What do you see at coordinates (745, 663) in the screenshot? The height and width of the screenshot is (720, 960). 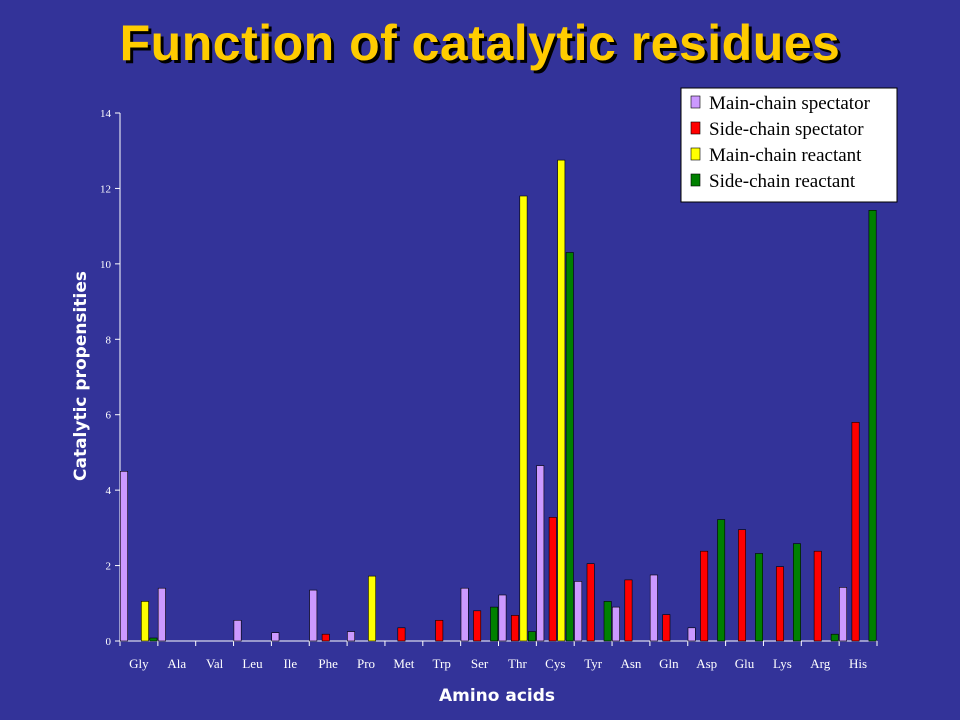 I see `x-tick-label: Glu` at bounding box center [745, 663].